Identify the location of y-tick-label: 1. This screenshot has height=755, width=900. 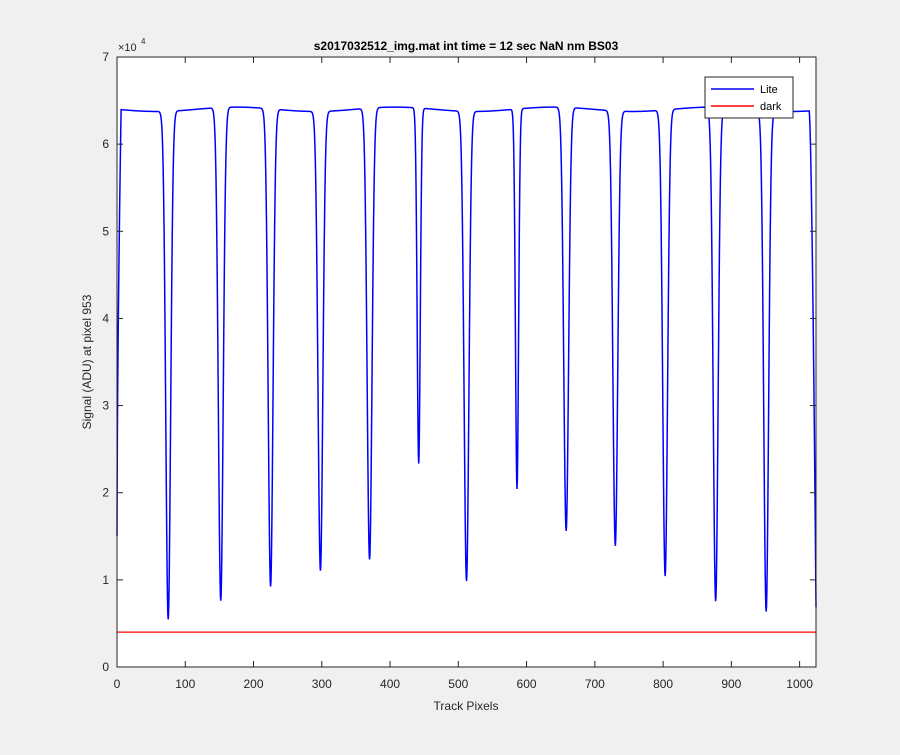
(105, 580).